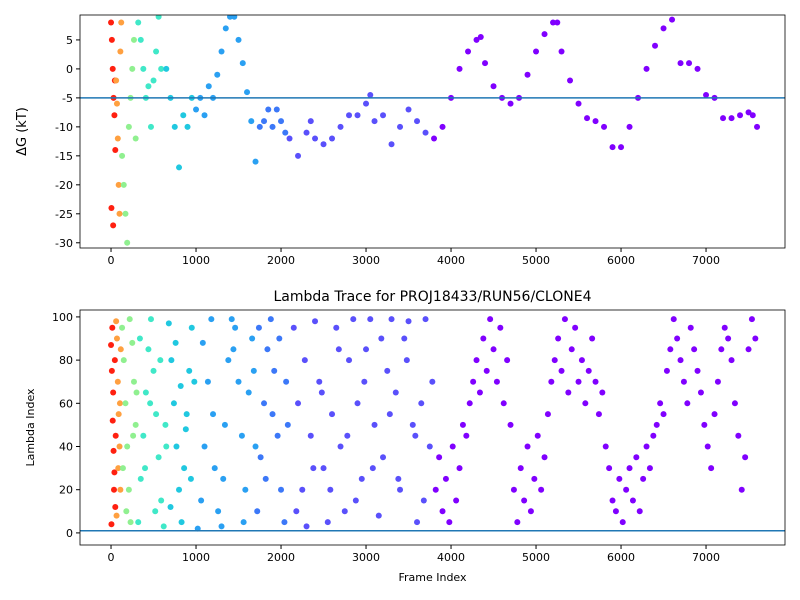  Describe the element at coordinates (706, 260) in the screenshot. I see `x-tick-label: 7000` at that location.